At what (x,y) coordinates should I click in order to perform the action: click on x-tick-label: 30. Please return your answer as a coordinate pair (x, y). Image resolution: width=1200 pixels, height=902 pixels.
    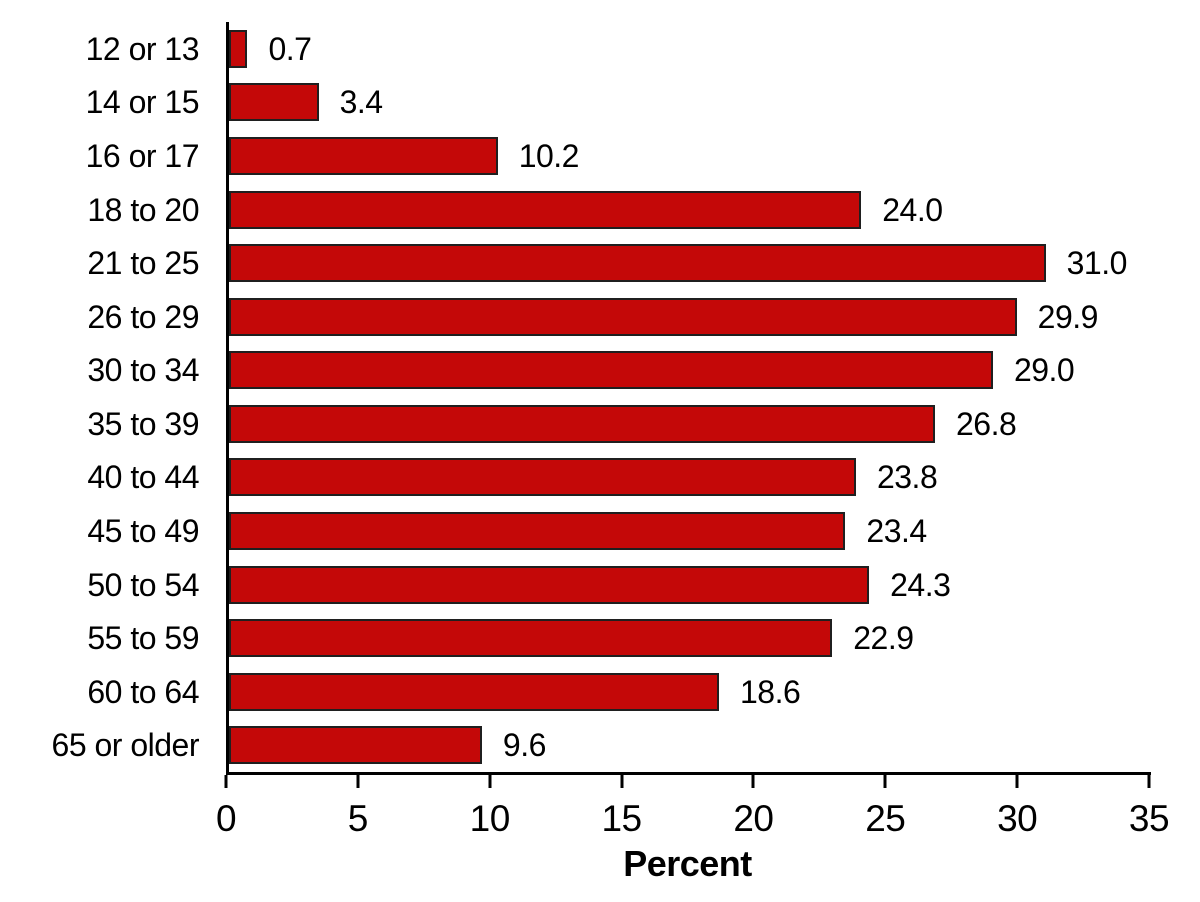
    Looking at the image, I should click on (1017, 818).